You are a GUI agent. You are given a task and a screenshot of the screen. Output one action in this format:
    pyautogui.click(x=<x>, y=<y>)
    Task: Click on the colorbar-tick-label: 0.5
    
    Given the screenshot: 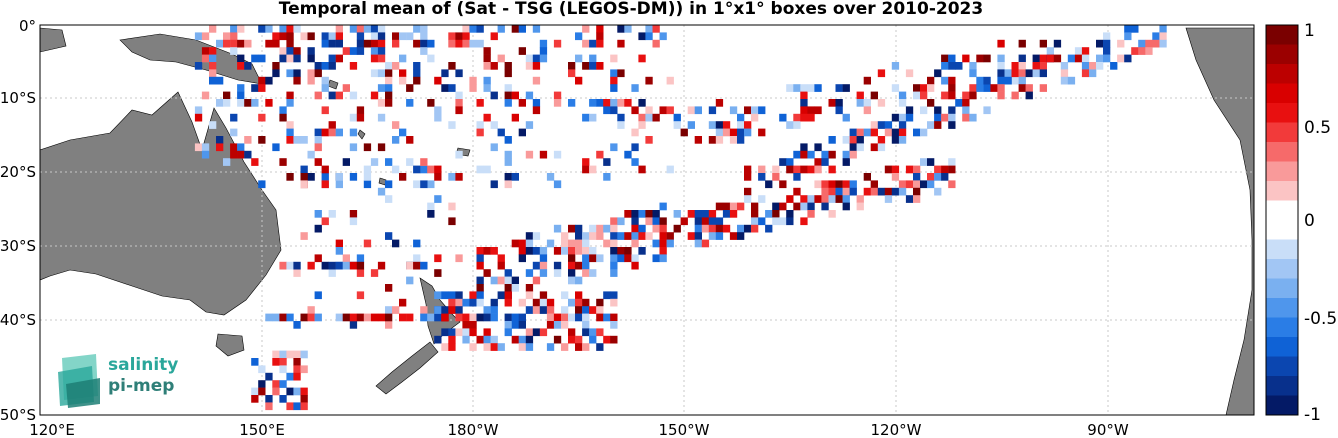 What is the action you would take?
    pyautogui.click(x=1317, y=128)
    